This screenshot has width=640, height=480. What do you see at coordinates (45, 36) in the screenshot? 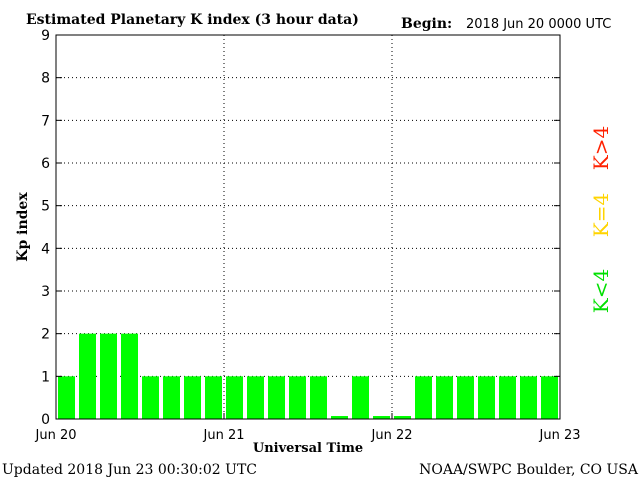
I see `y-tick-label: 9` at bounding box center [45, 36].